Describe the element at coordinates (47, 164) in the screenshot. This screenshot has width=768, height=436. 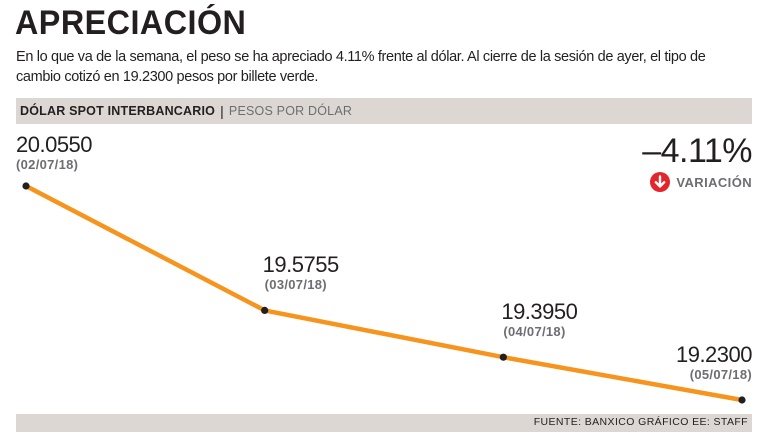
I see `x-tick-label: (02/07/18)` at that location.